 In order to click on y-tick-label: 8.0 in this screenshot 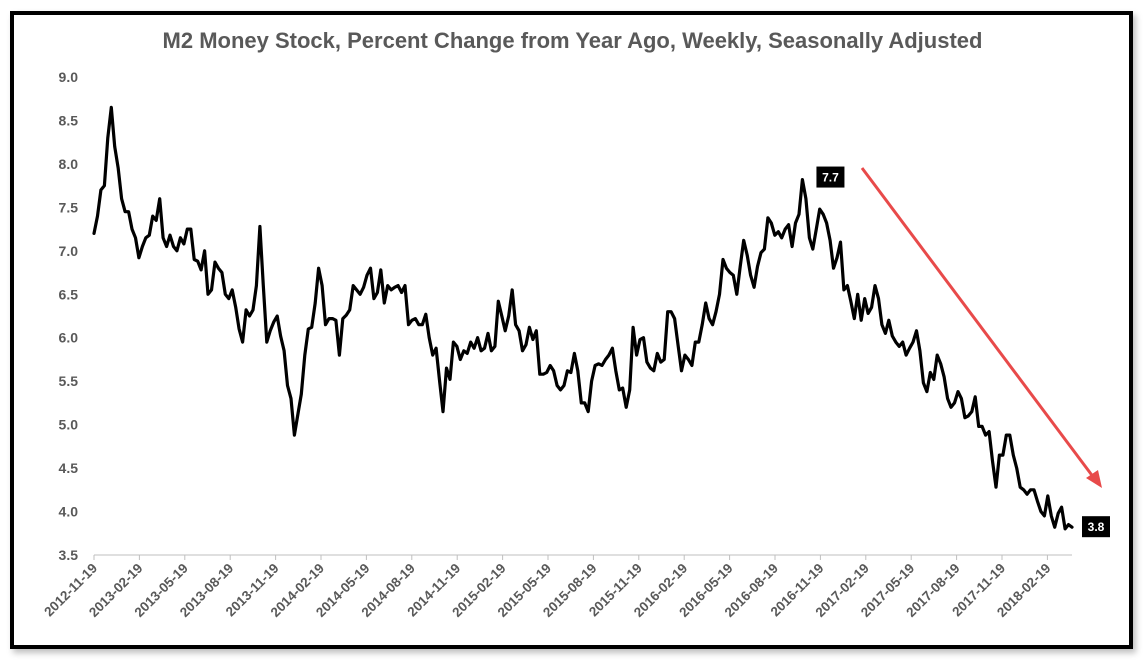, I will do `click(69, 164)`.